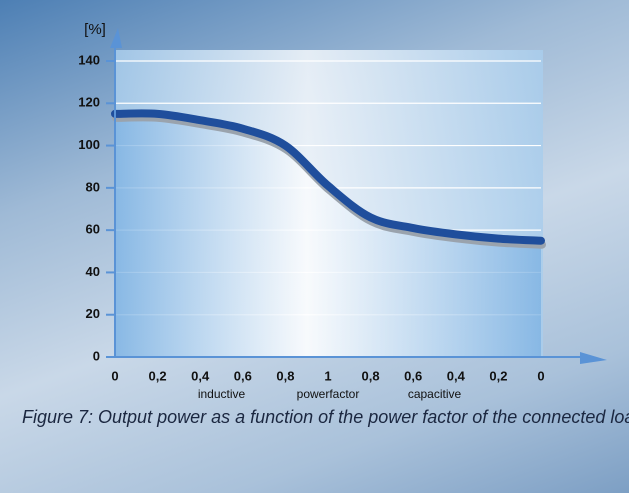 This screenshot has height=493, width=629. What do you see at coordinates (593, 358) in the screenshot?
I see `x-axis-arrow` at bounding box center [593, 358].